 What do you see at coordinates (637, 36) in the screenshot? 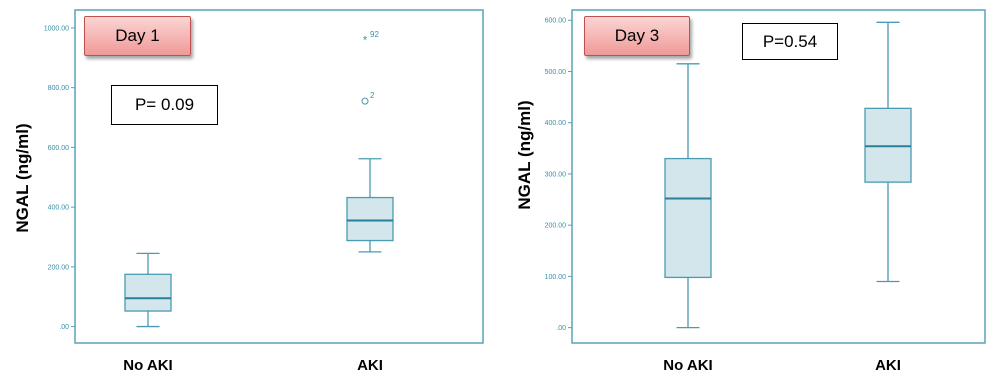
I see `day-badge: Day 3` at bounding box center [637, 36].